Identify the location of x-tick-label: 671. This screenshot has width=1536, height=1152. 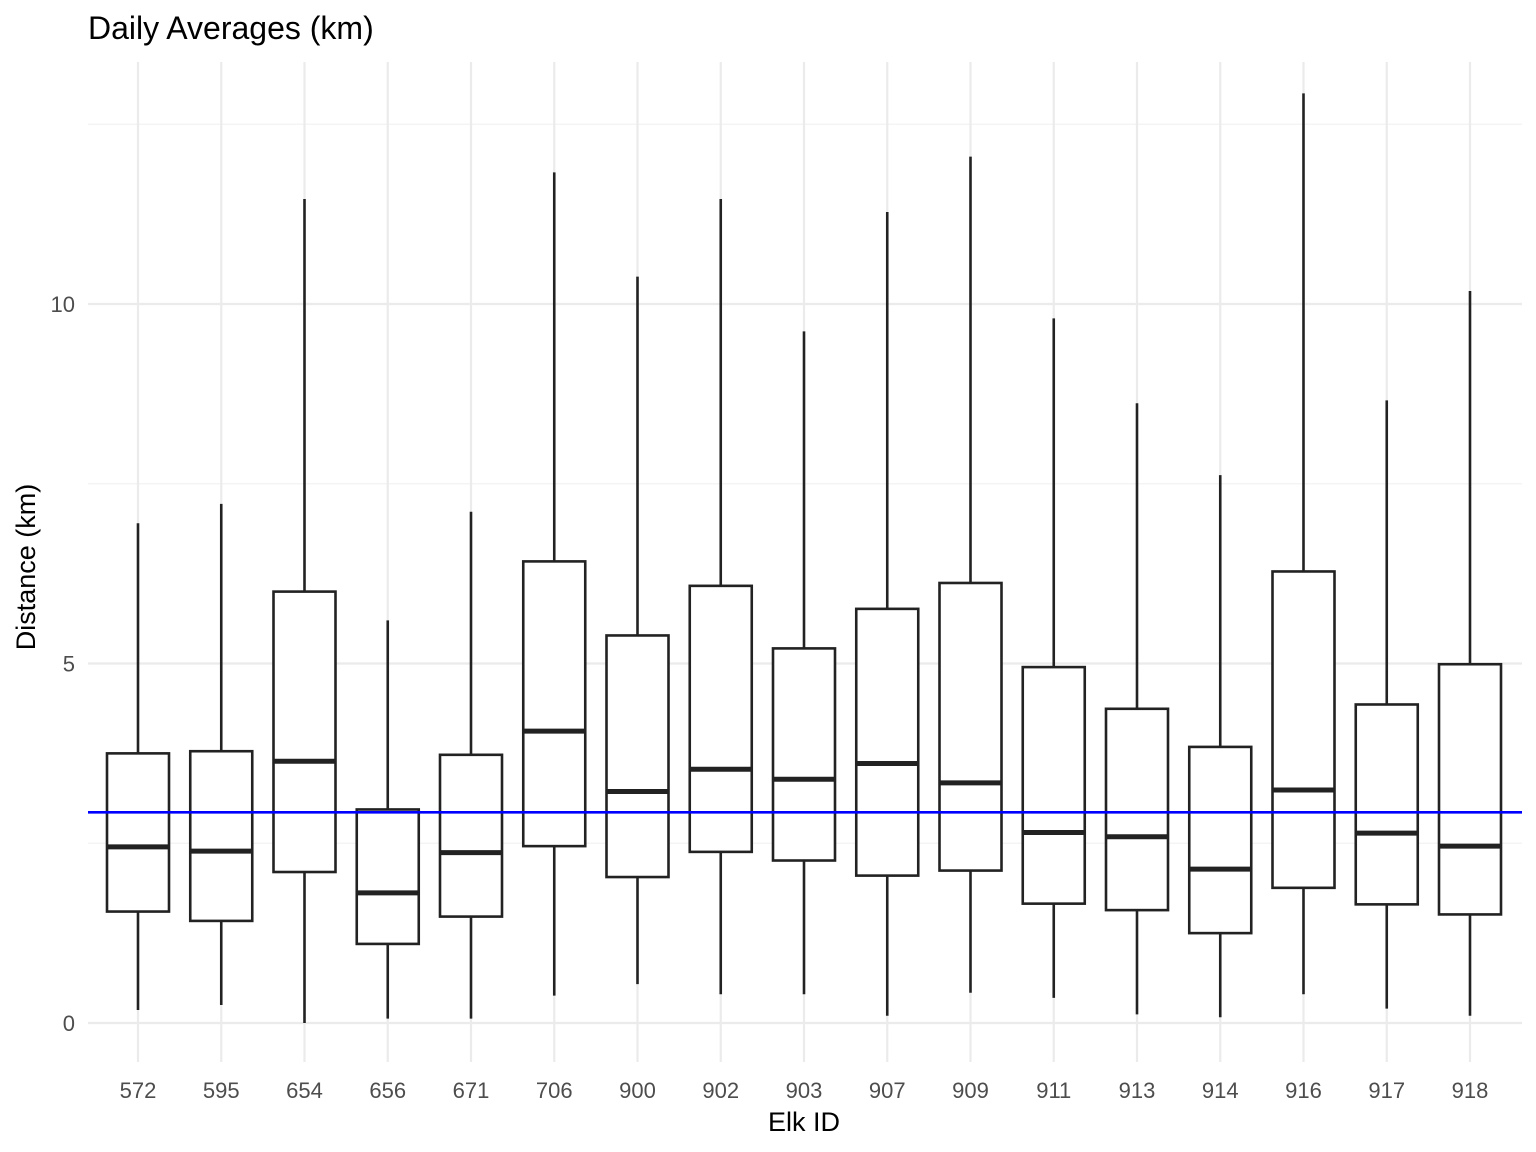
(471, 1090).